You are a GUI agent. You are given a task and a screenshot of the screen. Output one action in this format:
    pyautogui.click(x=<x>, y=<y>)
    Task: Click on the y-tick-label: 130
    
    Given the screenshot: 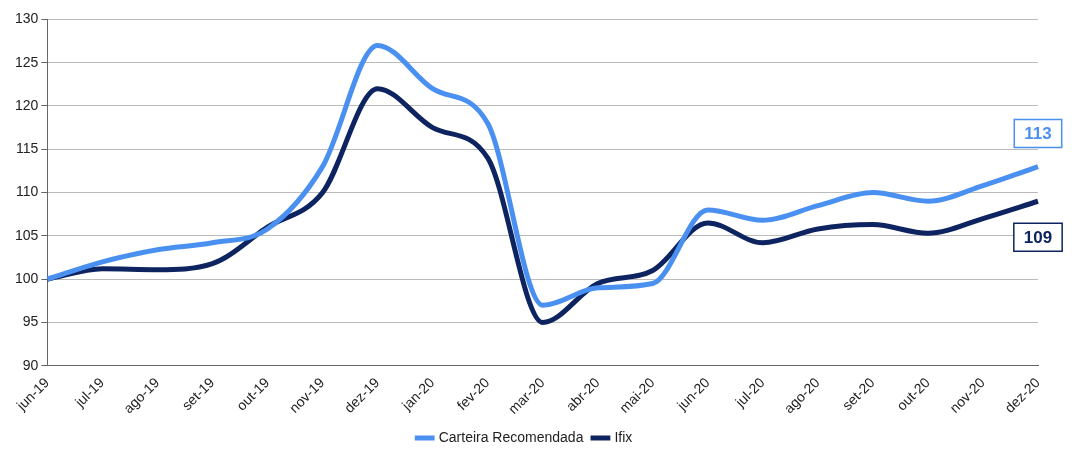 What is the action you would take?
    pyautogui.click(x=27, y=18)
    